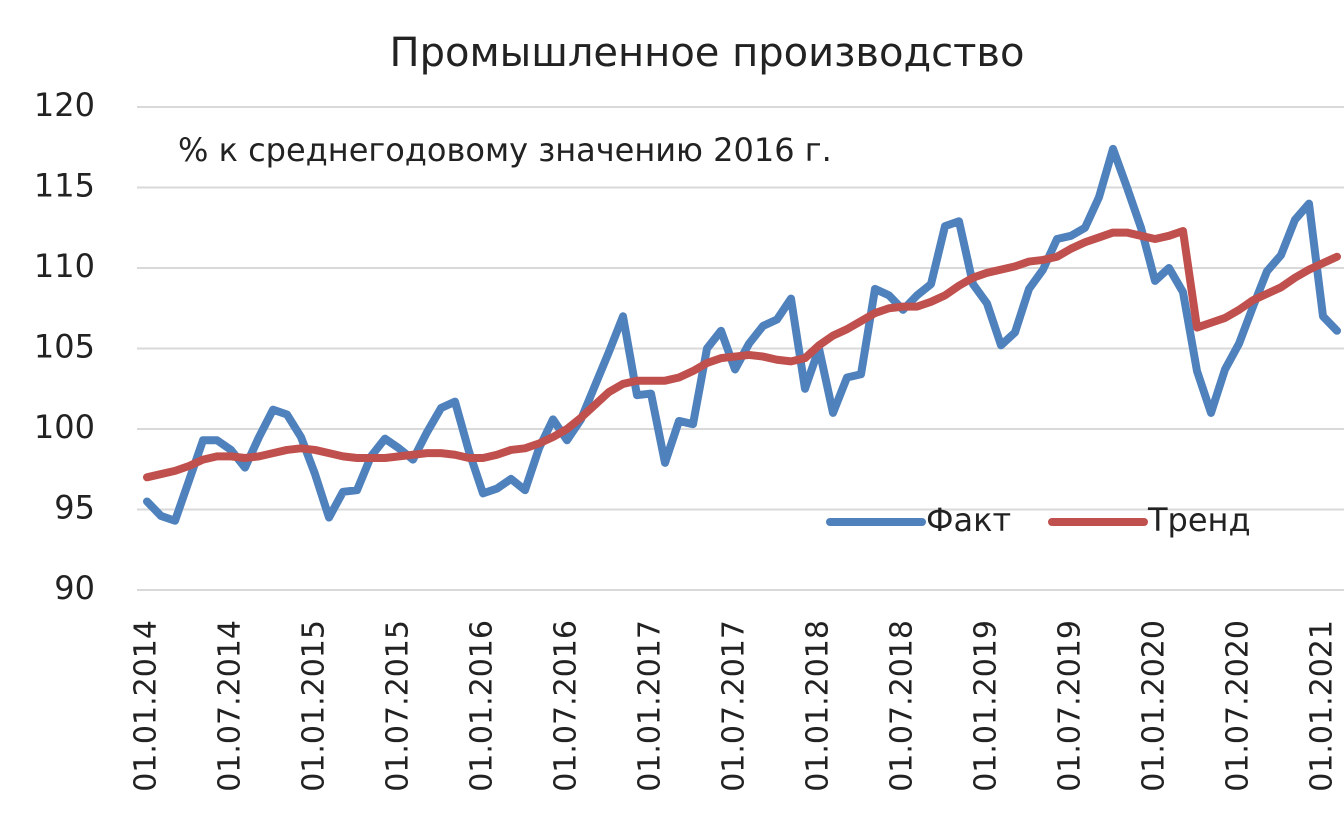 The height and width of the screenshot is (830, 1344). I want to click on chart-title: Промышленное производство, so click(707, 53).